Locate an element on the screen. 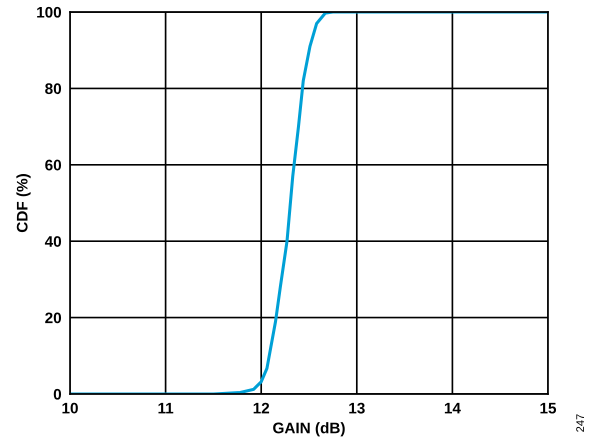 Image resolution: width=596 pixels, height=448 pixels. y-tick-label: 20 is located at coordinates (53, 318).